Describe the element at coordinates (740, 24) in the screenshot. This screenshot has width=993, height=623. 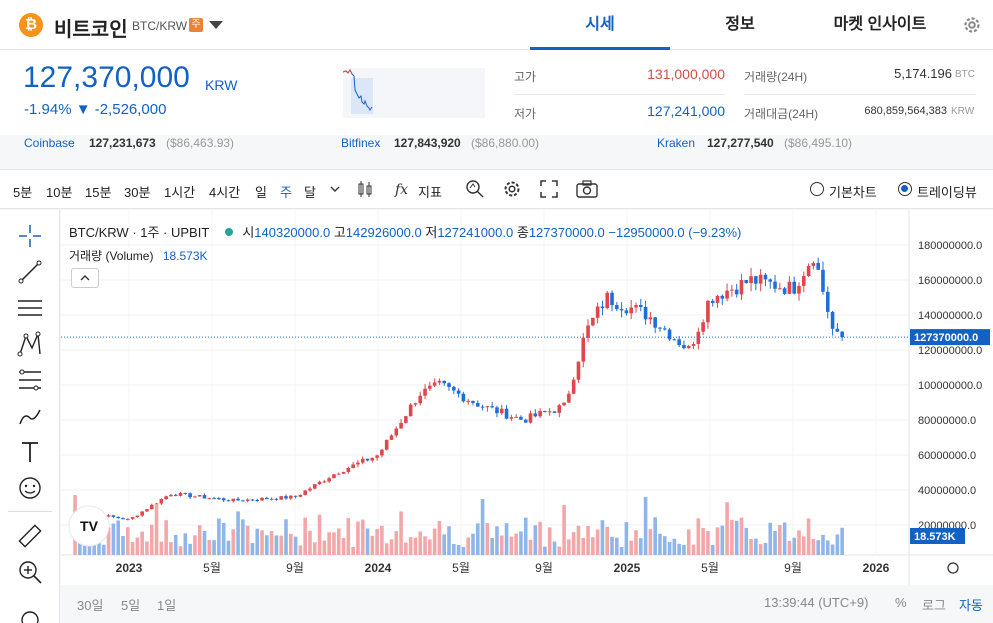
I see `tab-info: 정보` at that location.